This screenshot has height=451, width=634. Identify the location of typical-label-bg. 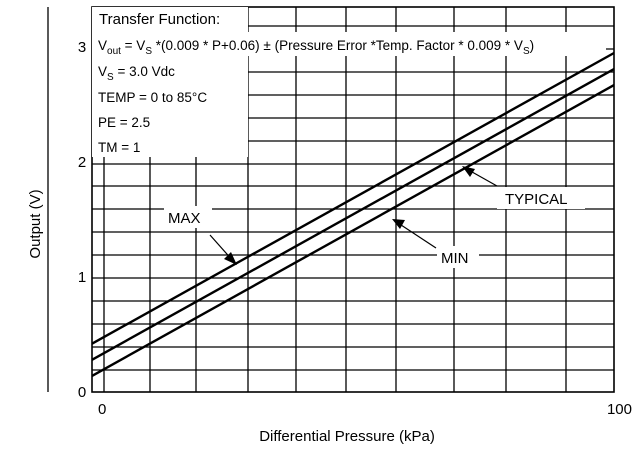
(541, 198).